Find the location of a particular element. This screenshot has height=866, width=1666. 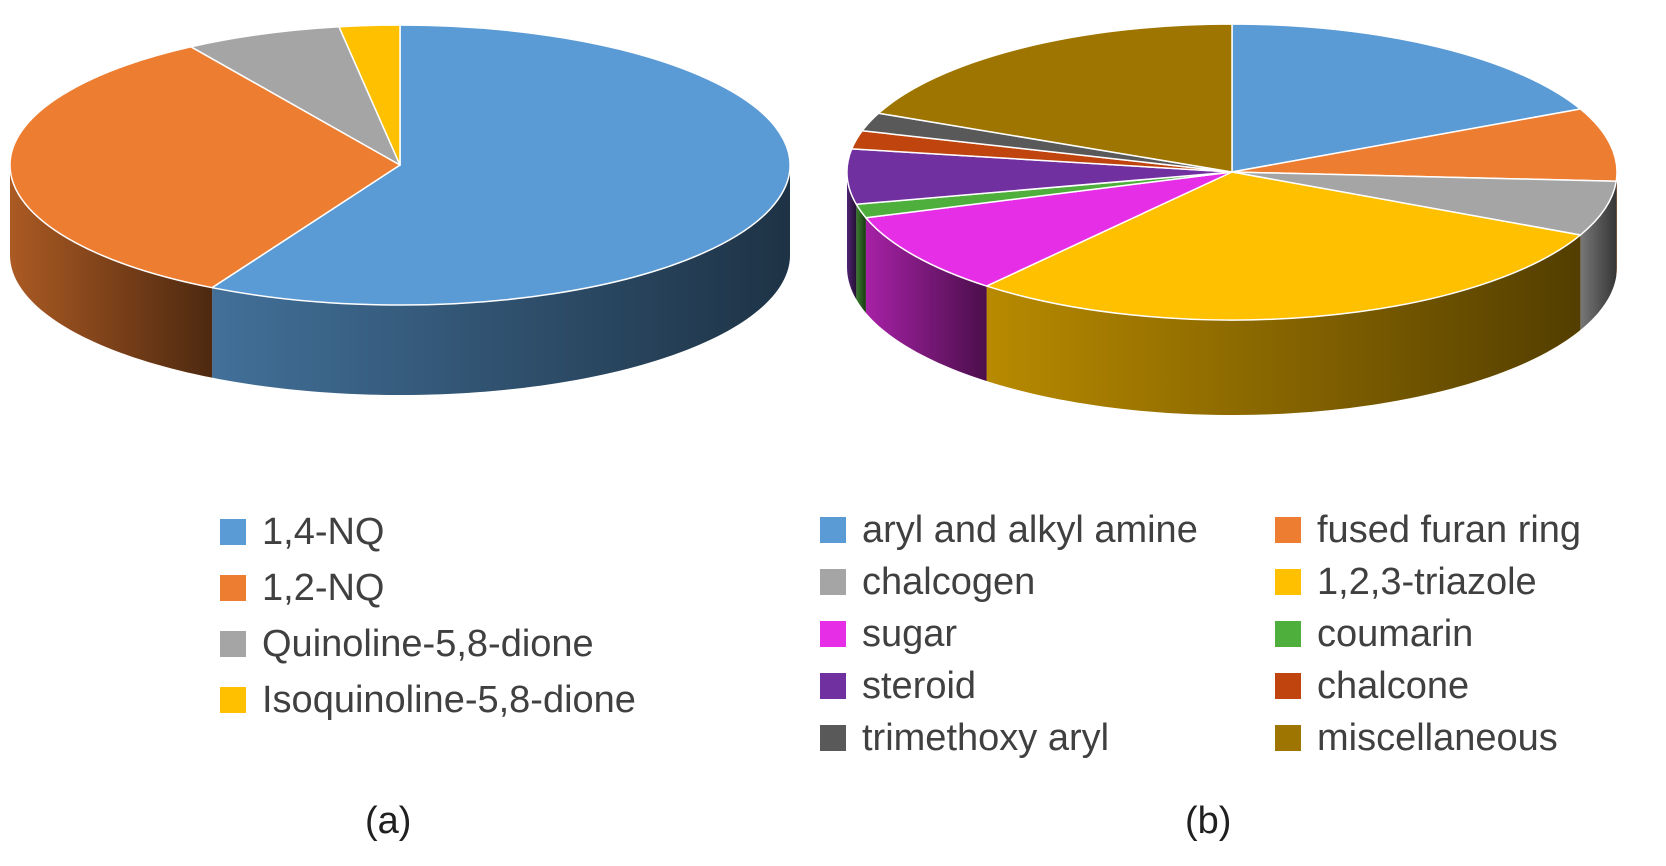

pie-a-side-shade-1-4-nq is located at coordinates (501, 280).